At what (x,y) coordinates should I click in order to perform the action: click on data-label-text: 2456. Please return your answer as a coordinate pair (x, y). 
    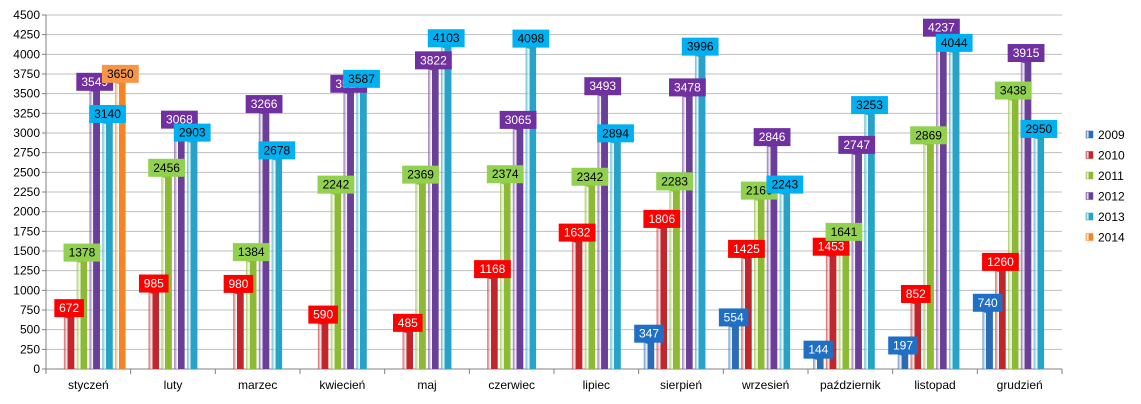
    Looking at the image, I should click on (166, 168).